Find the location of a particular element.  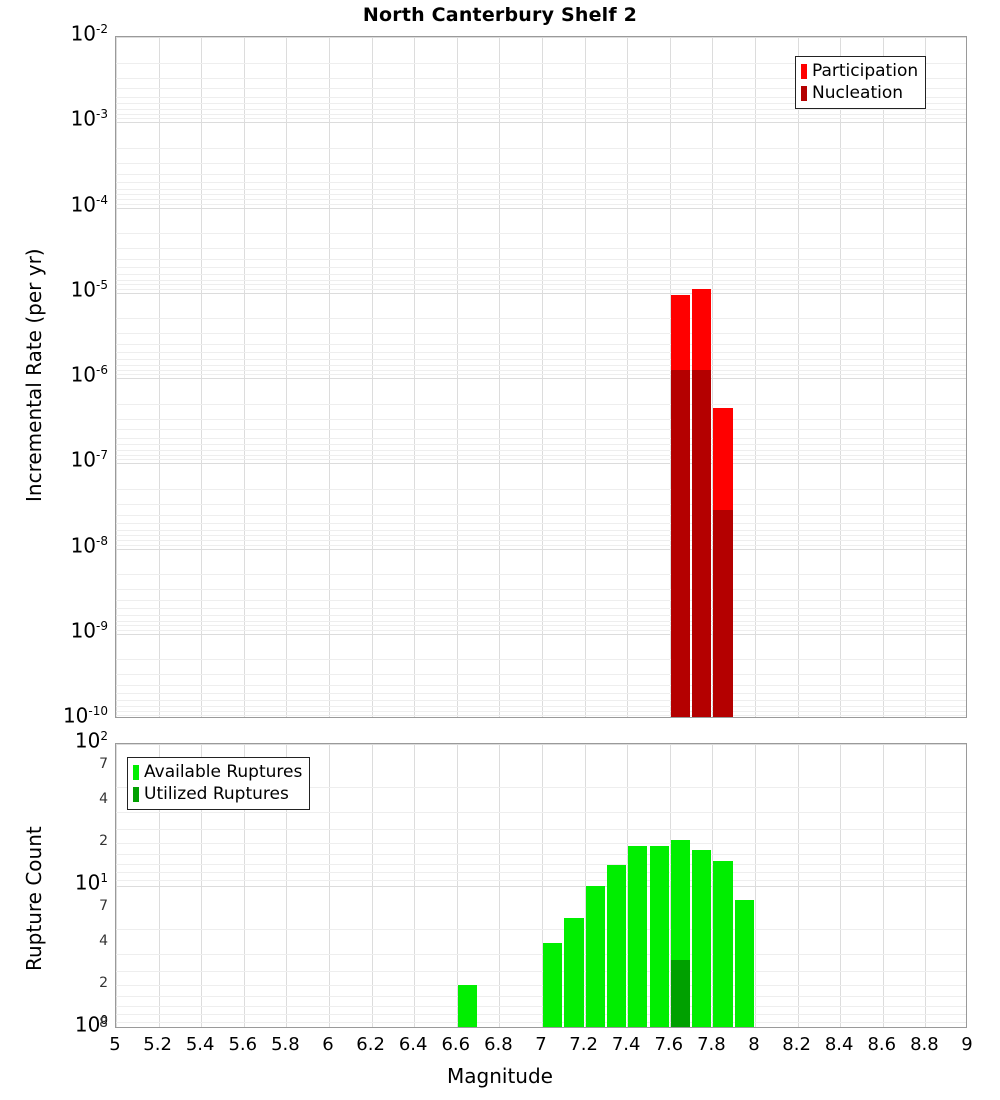

top-y-axis-label: Incremental Rate (per yr) is located at coordinates (34, 375).